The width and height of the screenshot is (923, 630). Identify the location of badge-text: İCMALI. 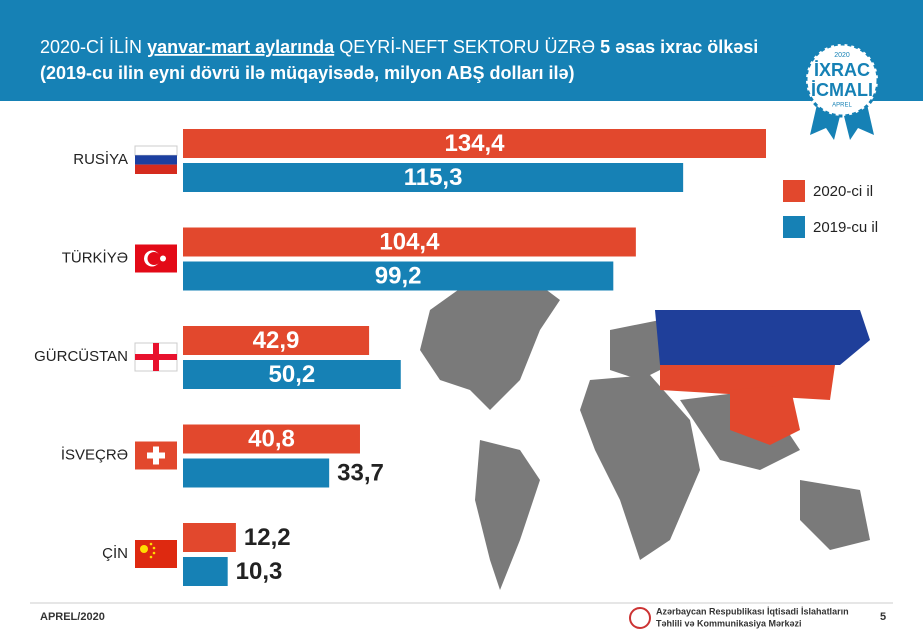
(842, 90).